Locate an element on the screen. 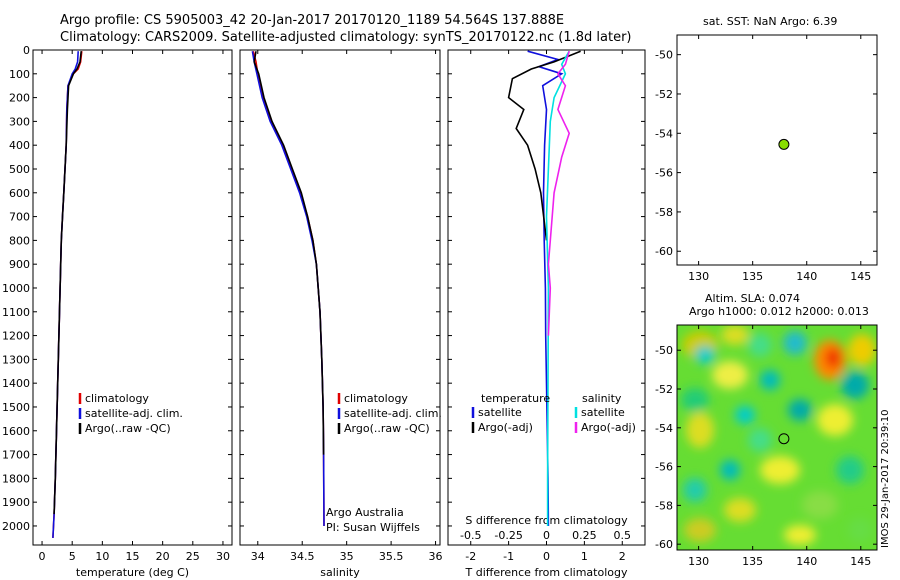  x-tick-label: 10 is located at coordinates (102, 556).